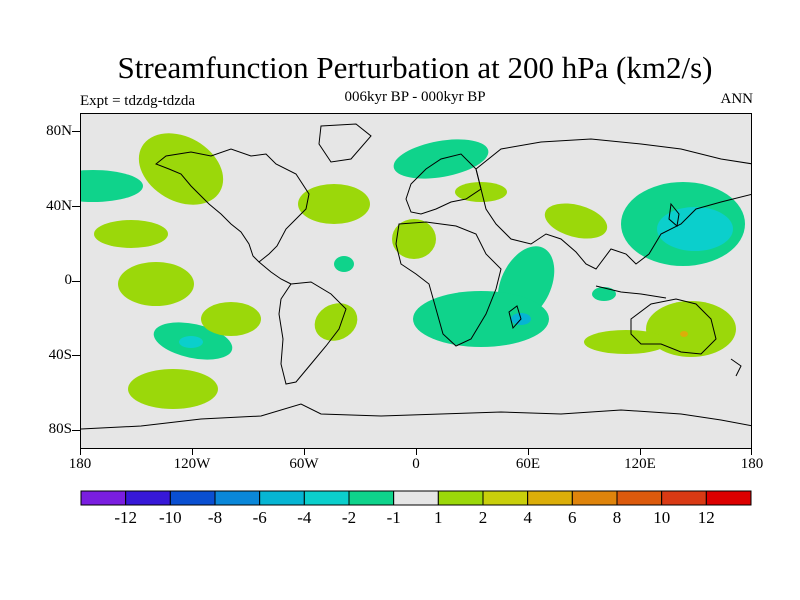 Image resolution: width=800 pixels, height=600 pixels. Describe the element at coordinates (334, 204) in the screenshot. I see `contour-pos-north-atlantic` at that location.